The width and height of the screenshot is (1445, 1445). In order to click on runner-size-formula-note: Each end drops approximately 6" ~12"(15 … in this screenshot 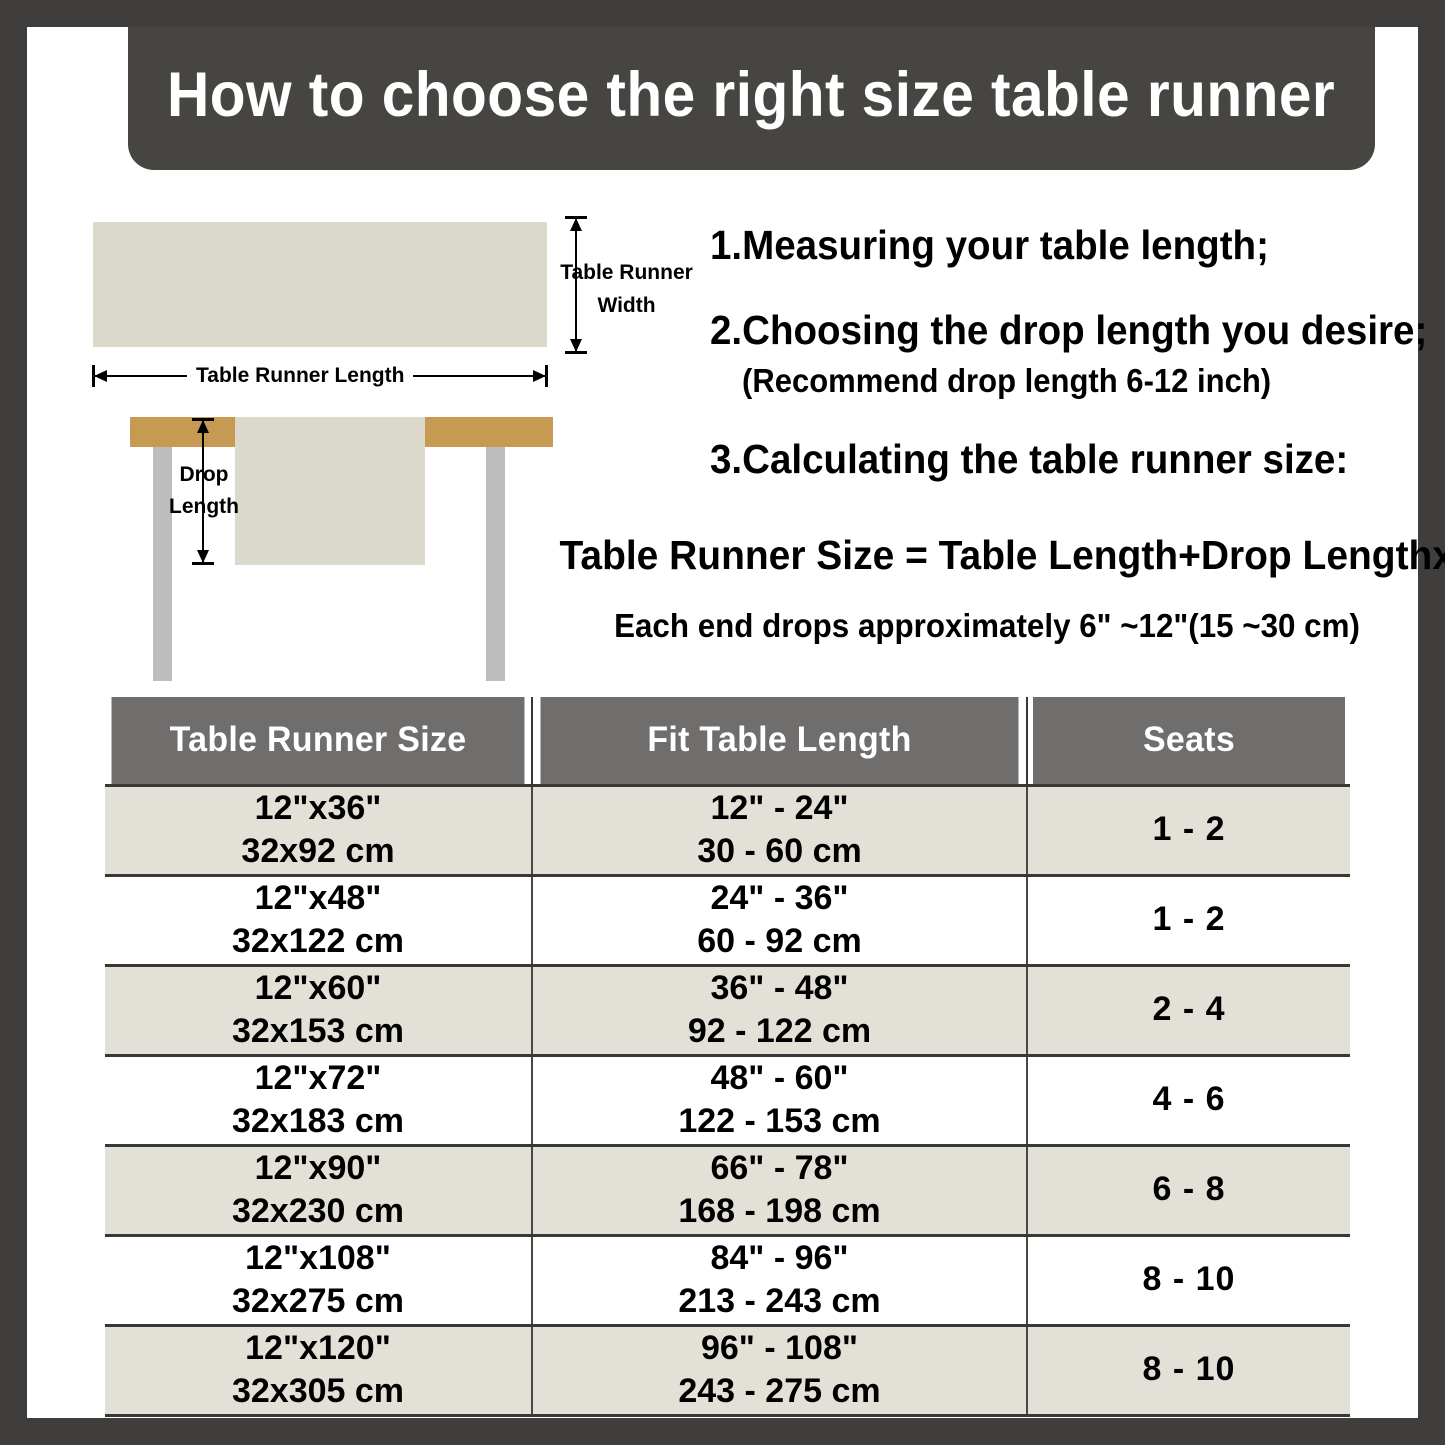, I will do `click(987, 625)`.